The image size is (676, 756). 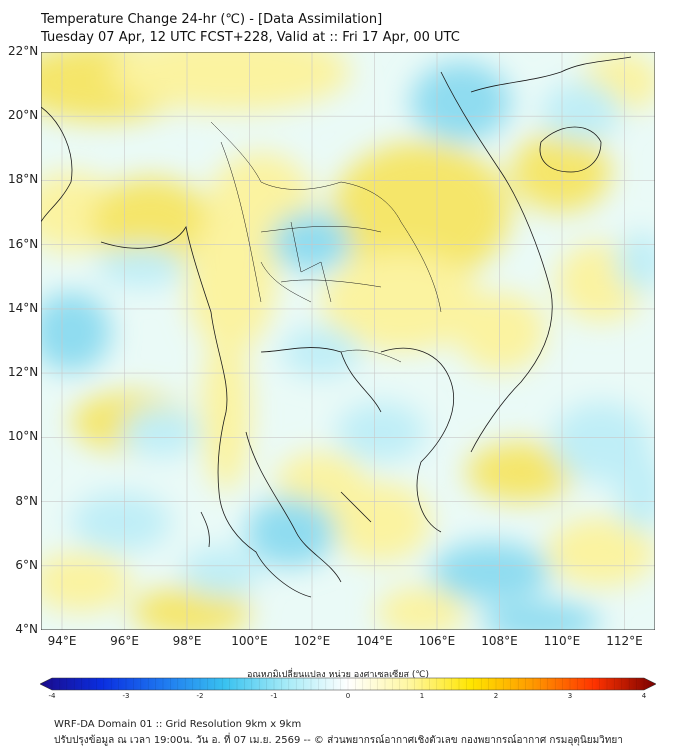 I want to click on lat-tick-label: 10°N, so click(x=23, y=436).